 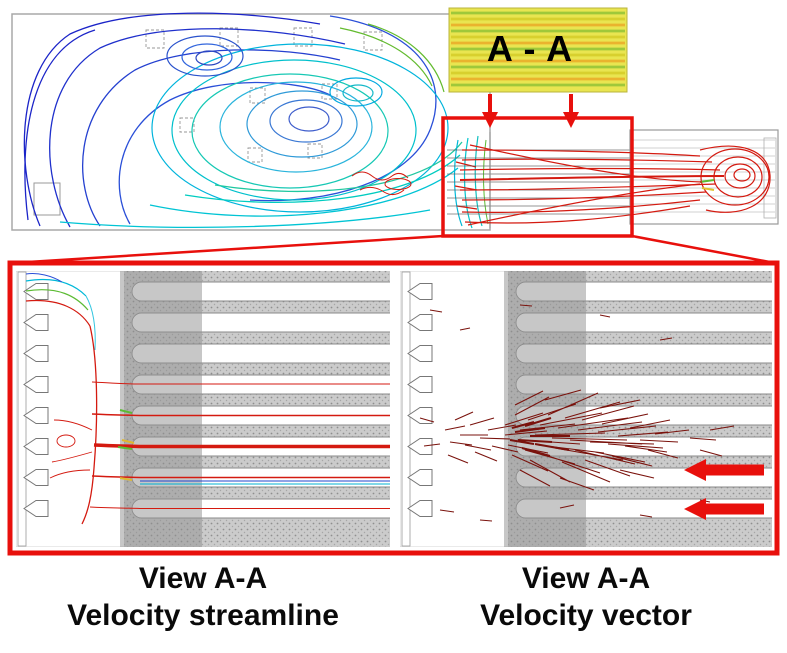 What do you see at coordinates (203, 597) in the screenshot?
I see `caption-velocity-streamline: View A-A Velocity streamline` at bounding box center [203, 597].